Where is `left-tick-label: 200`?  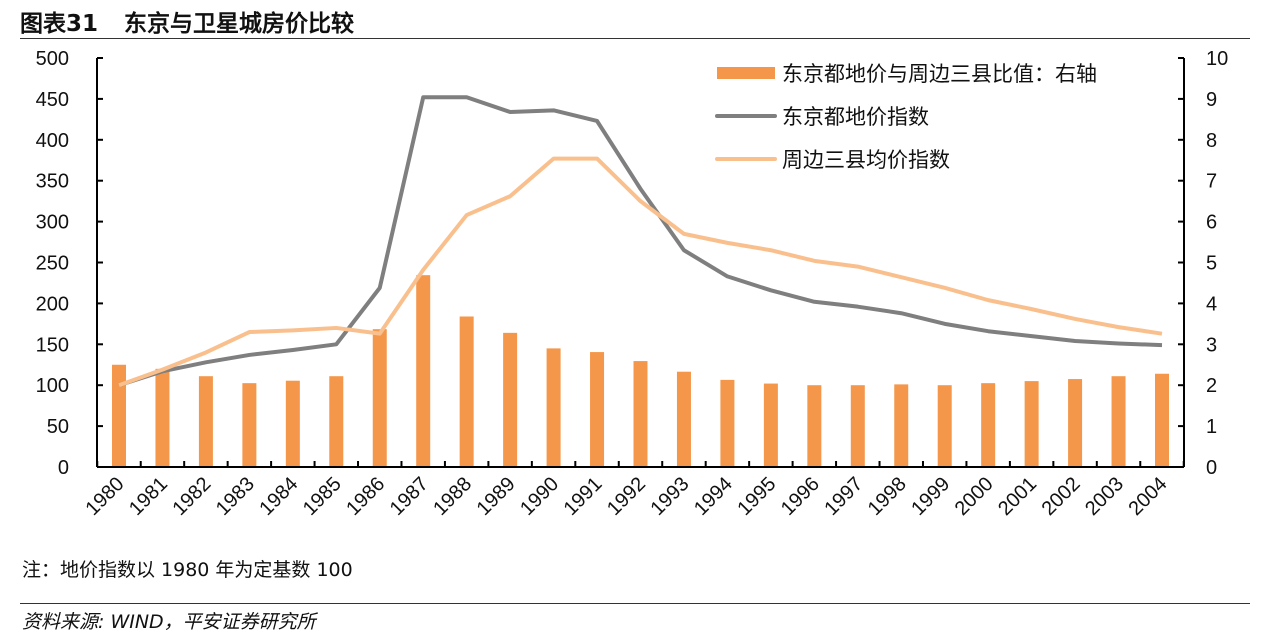
left-tick-label: 200 is located at coordinates (52, 304).